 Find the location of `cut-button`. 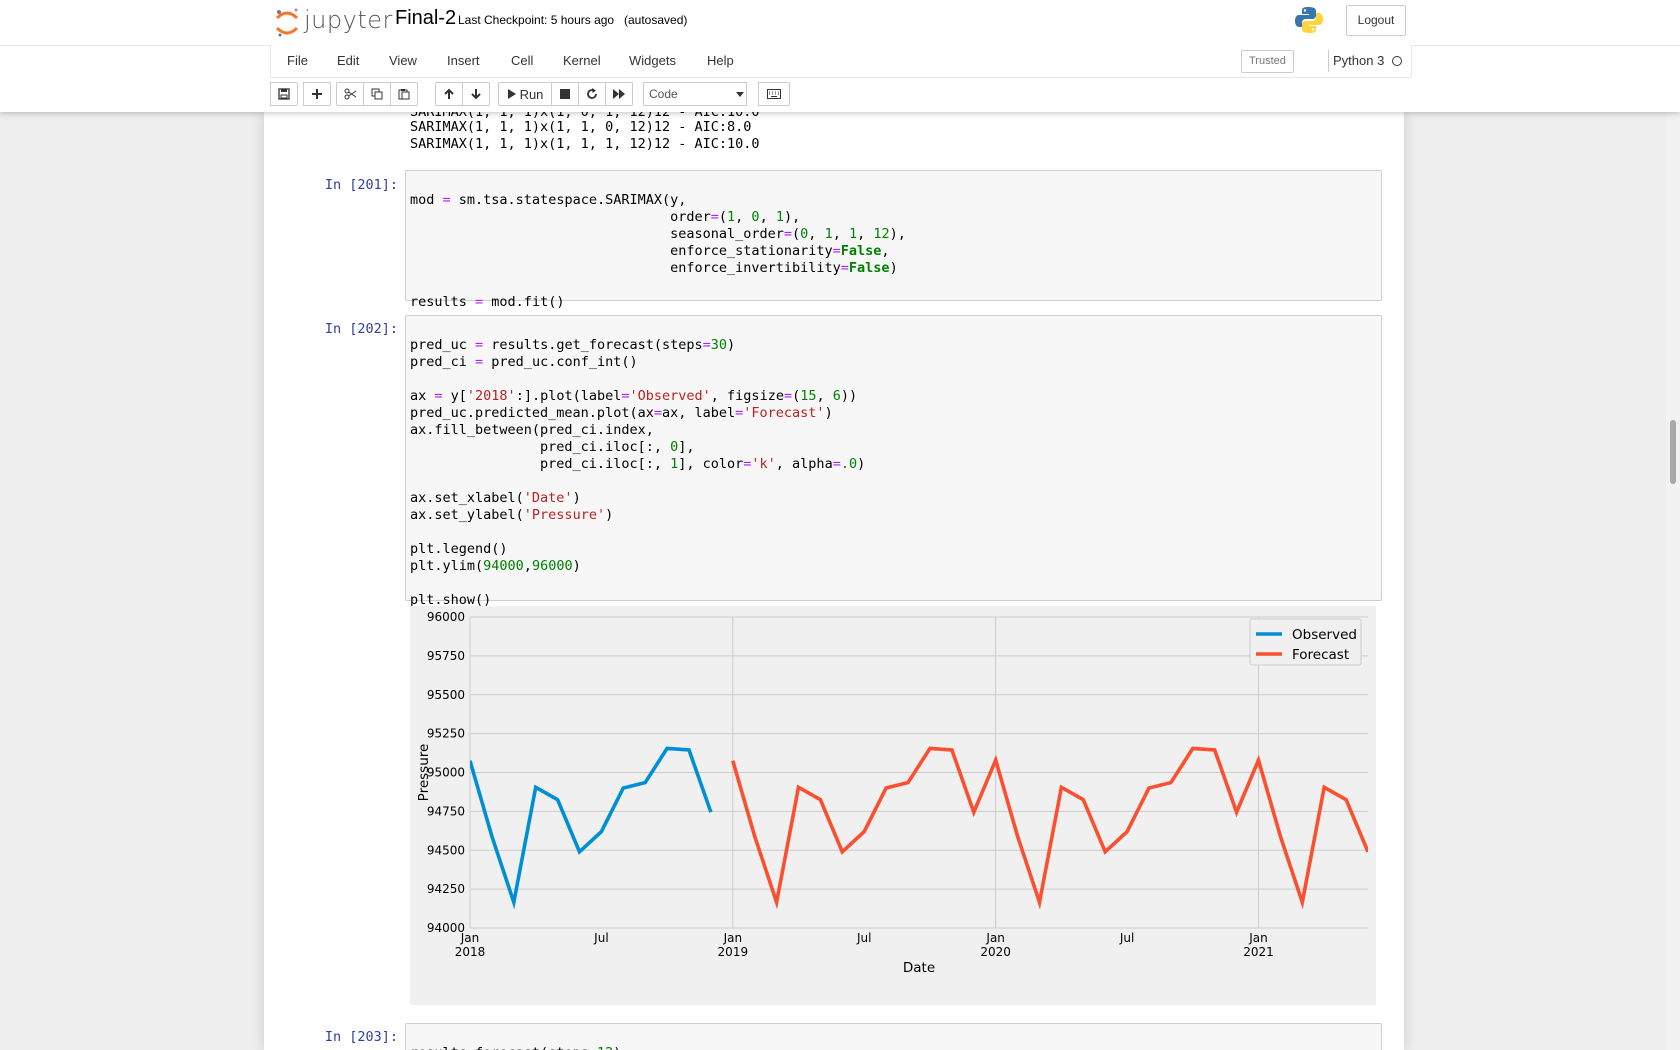

cut-button is located at coordinates (350, 94).